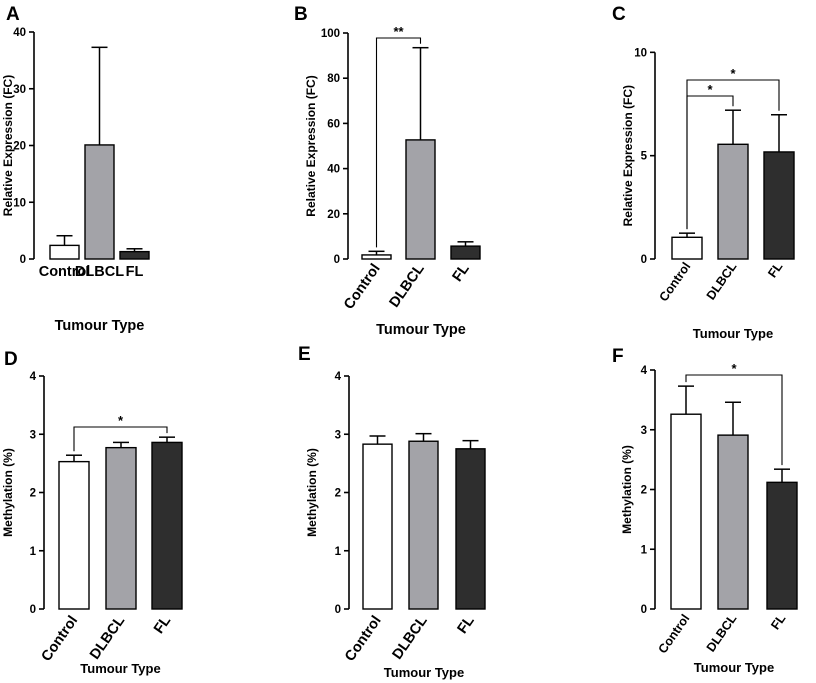 This screenshot has width=816, height=683. I want to click on panel-letter: D, so click(11, 359).